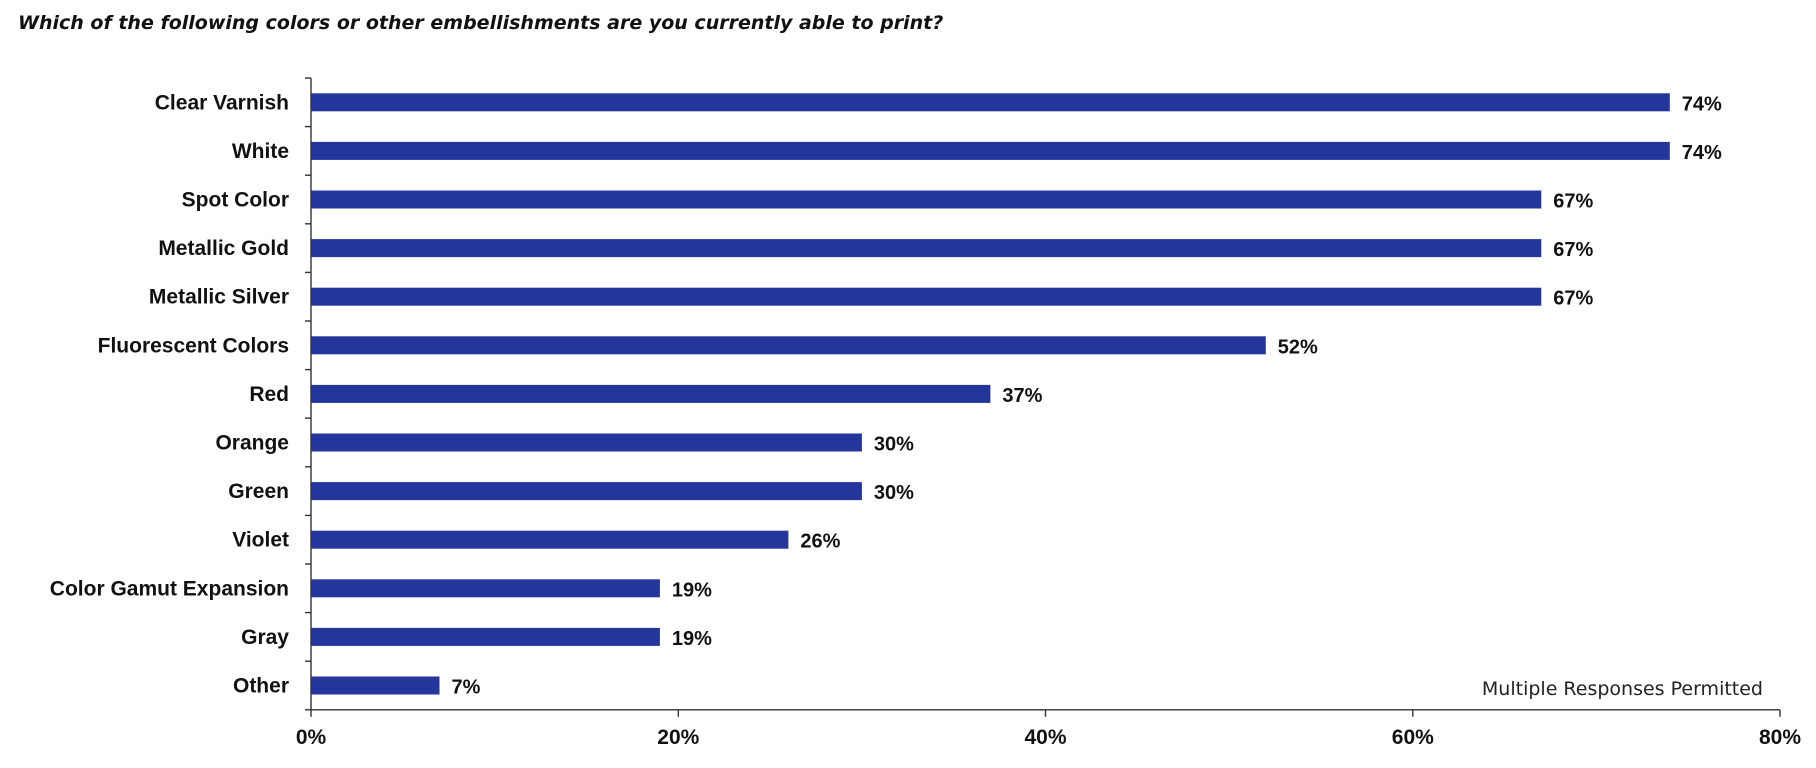 The image size is (1816, 768). Describe the element at coordinates (235, 200) in the screenshot. I see `category-label-spot-color: Spot Color` at that location.